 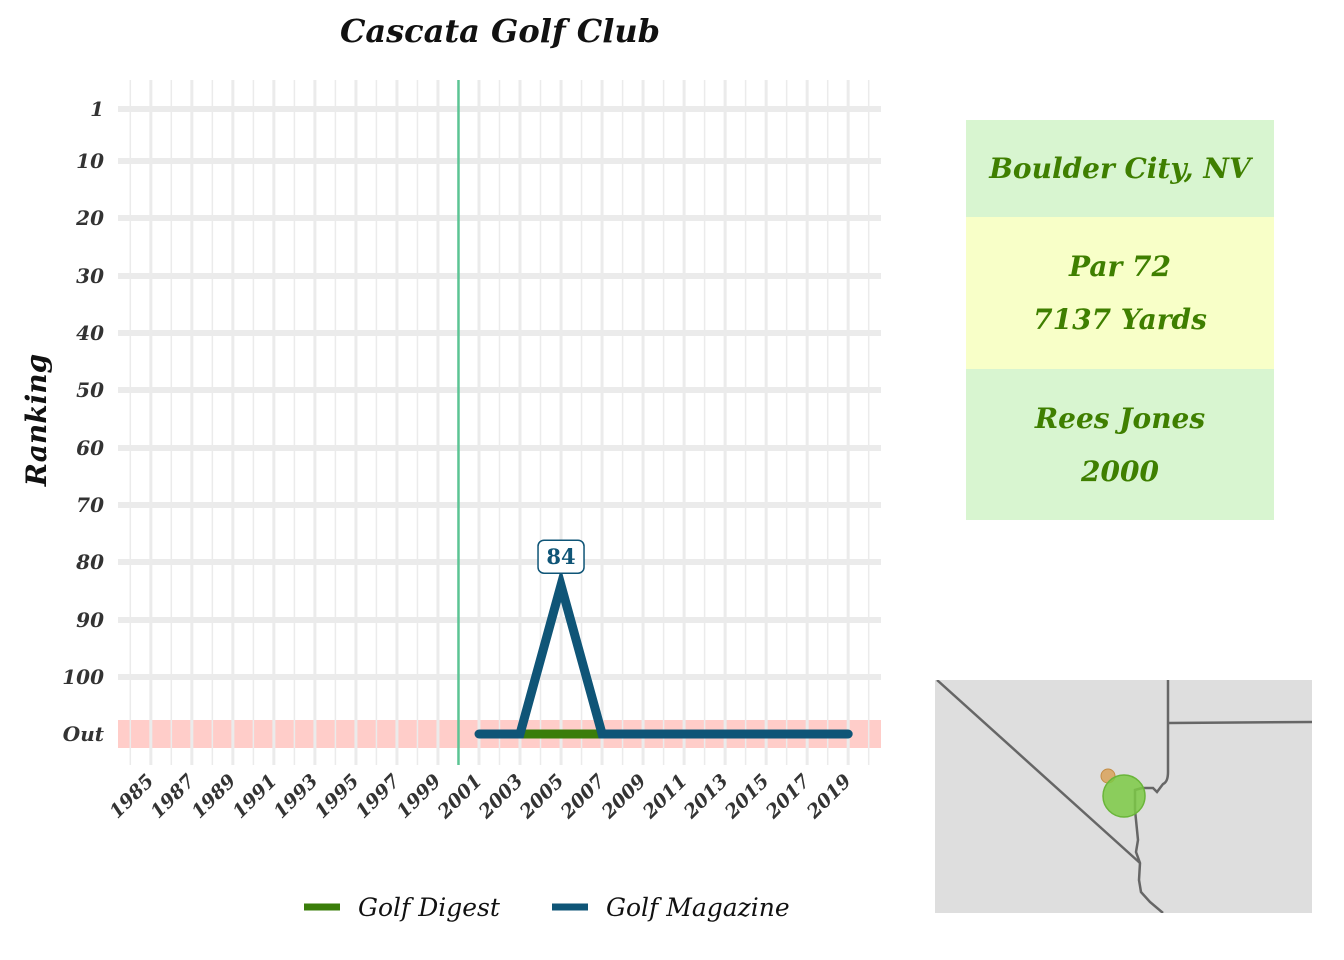 I want to click on yards-text: 7137 Yards, so click(x=1120, y=319).